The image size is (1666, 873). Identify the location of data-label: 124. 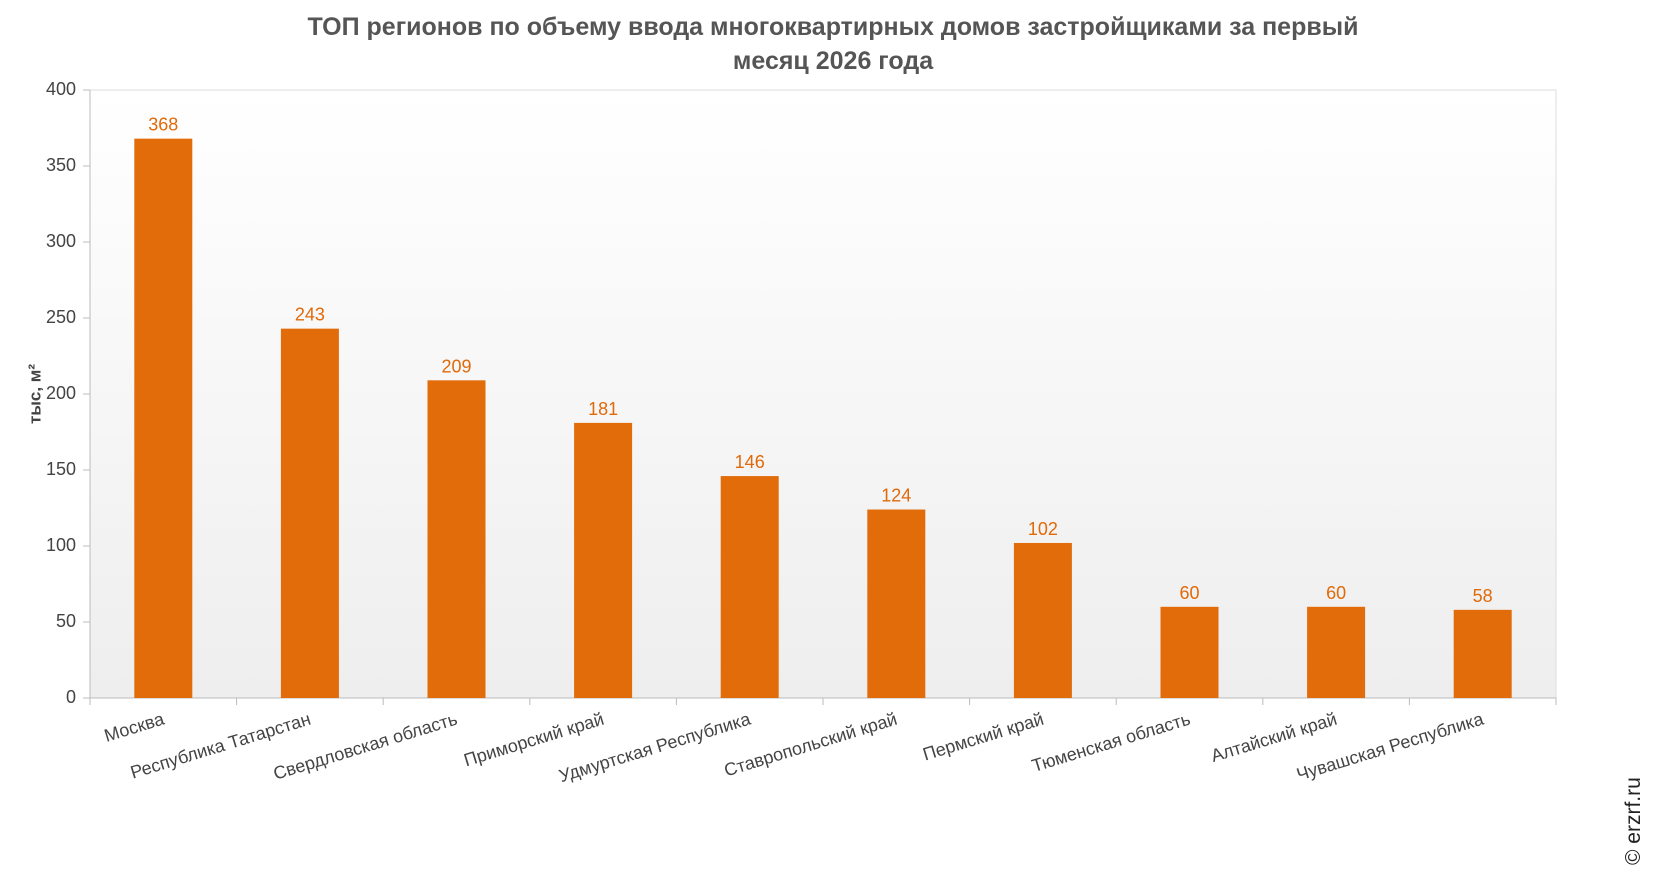
(896, 496).